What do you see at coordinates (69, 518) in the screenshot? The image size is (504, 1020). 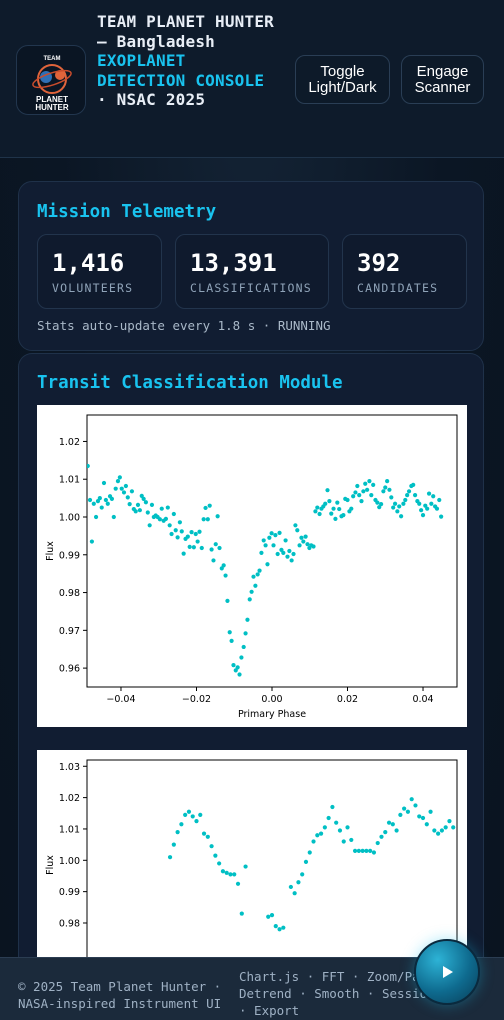 I see `y-tick-label: 1.00` at bounding box center [69, 518].